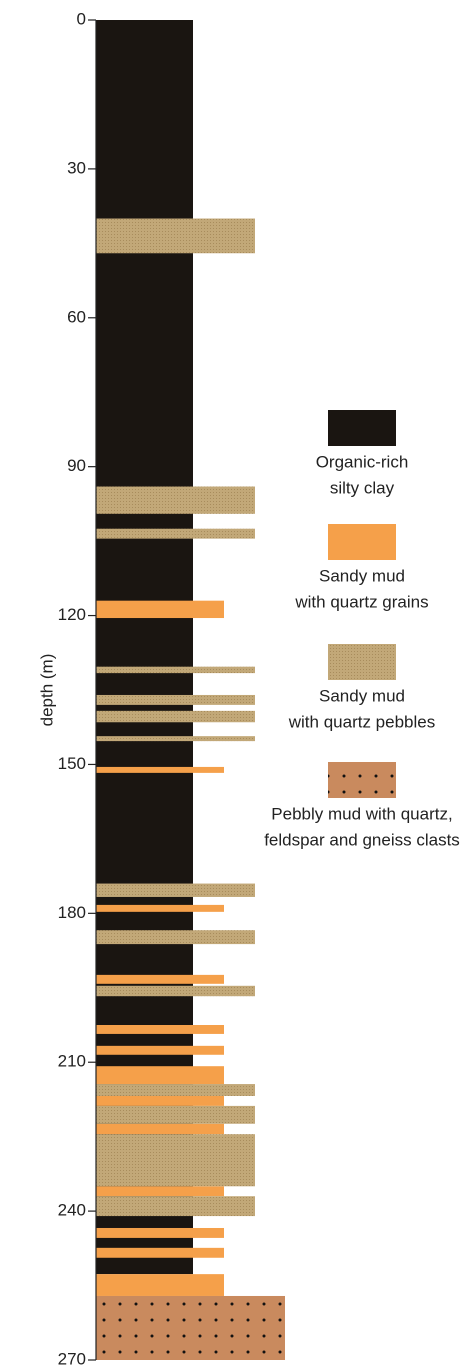 The width and height of the screenshot is (473, 1368). Describe the element at coordinates (361, 813) in the screenshot. I see `legend-label: Pebbly mud with quartz,` at that location.